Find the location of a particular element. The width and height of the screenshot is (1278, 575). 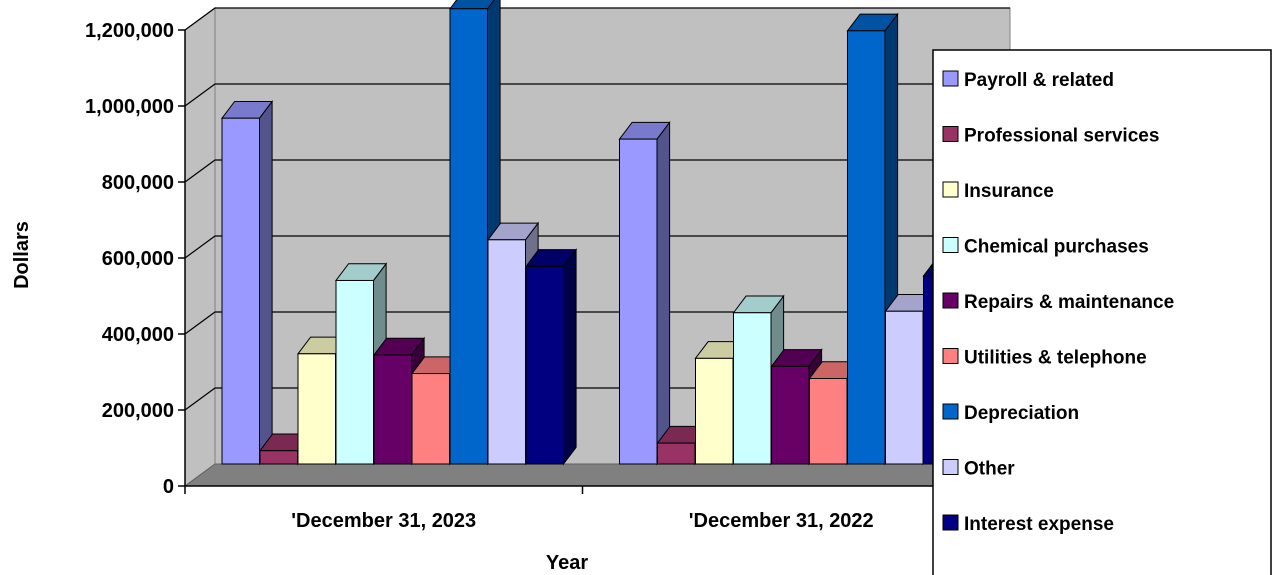

y-tick-label: 400,000 is located at coordinates (138, 335).